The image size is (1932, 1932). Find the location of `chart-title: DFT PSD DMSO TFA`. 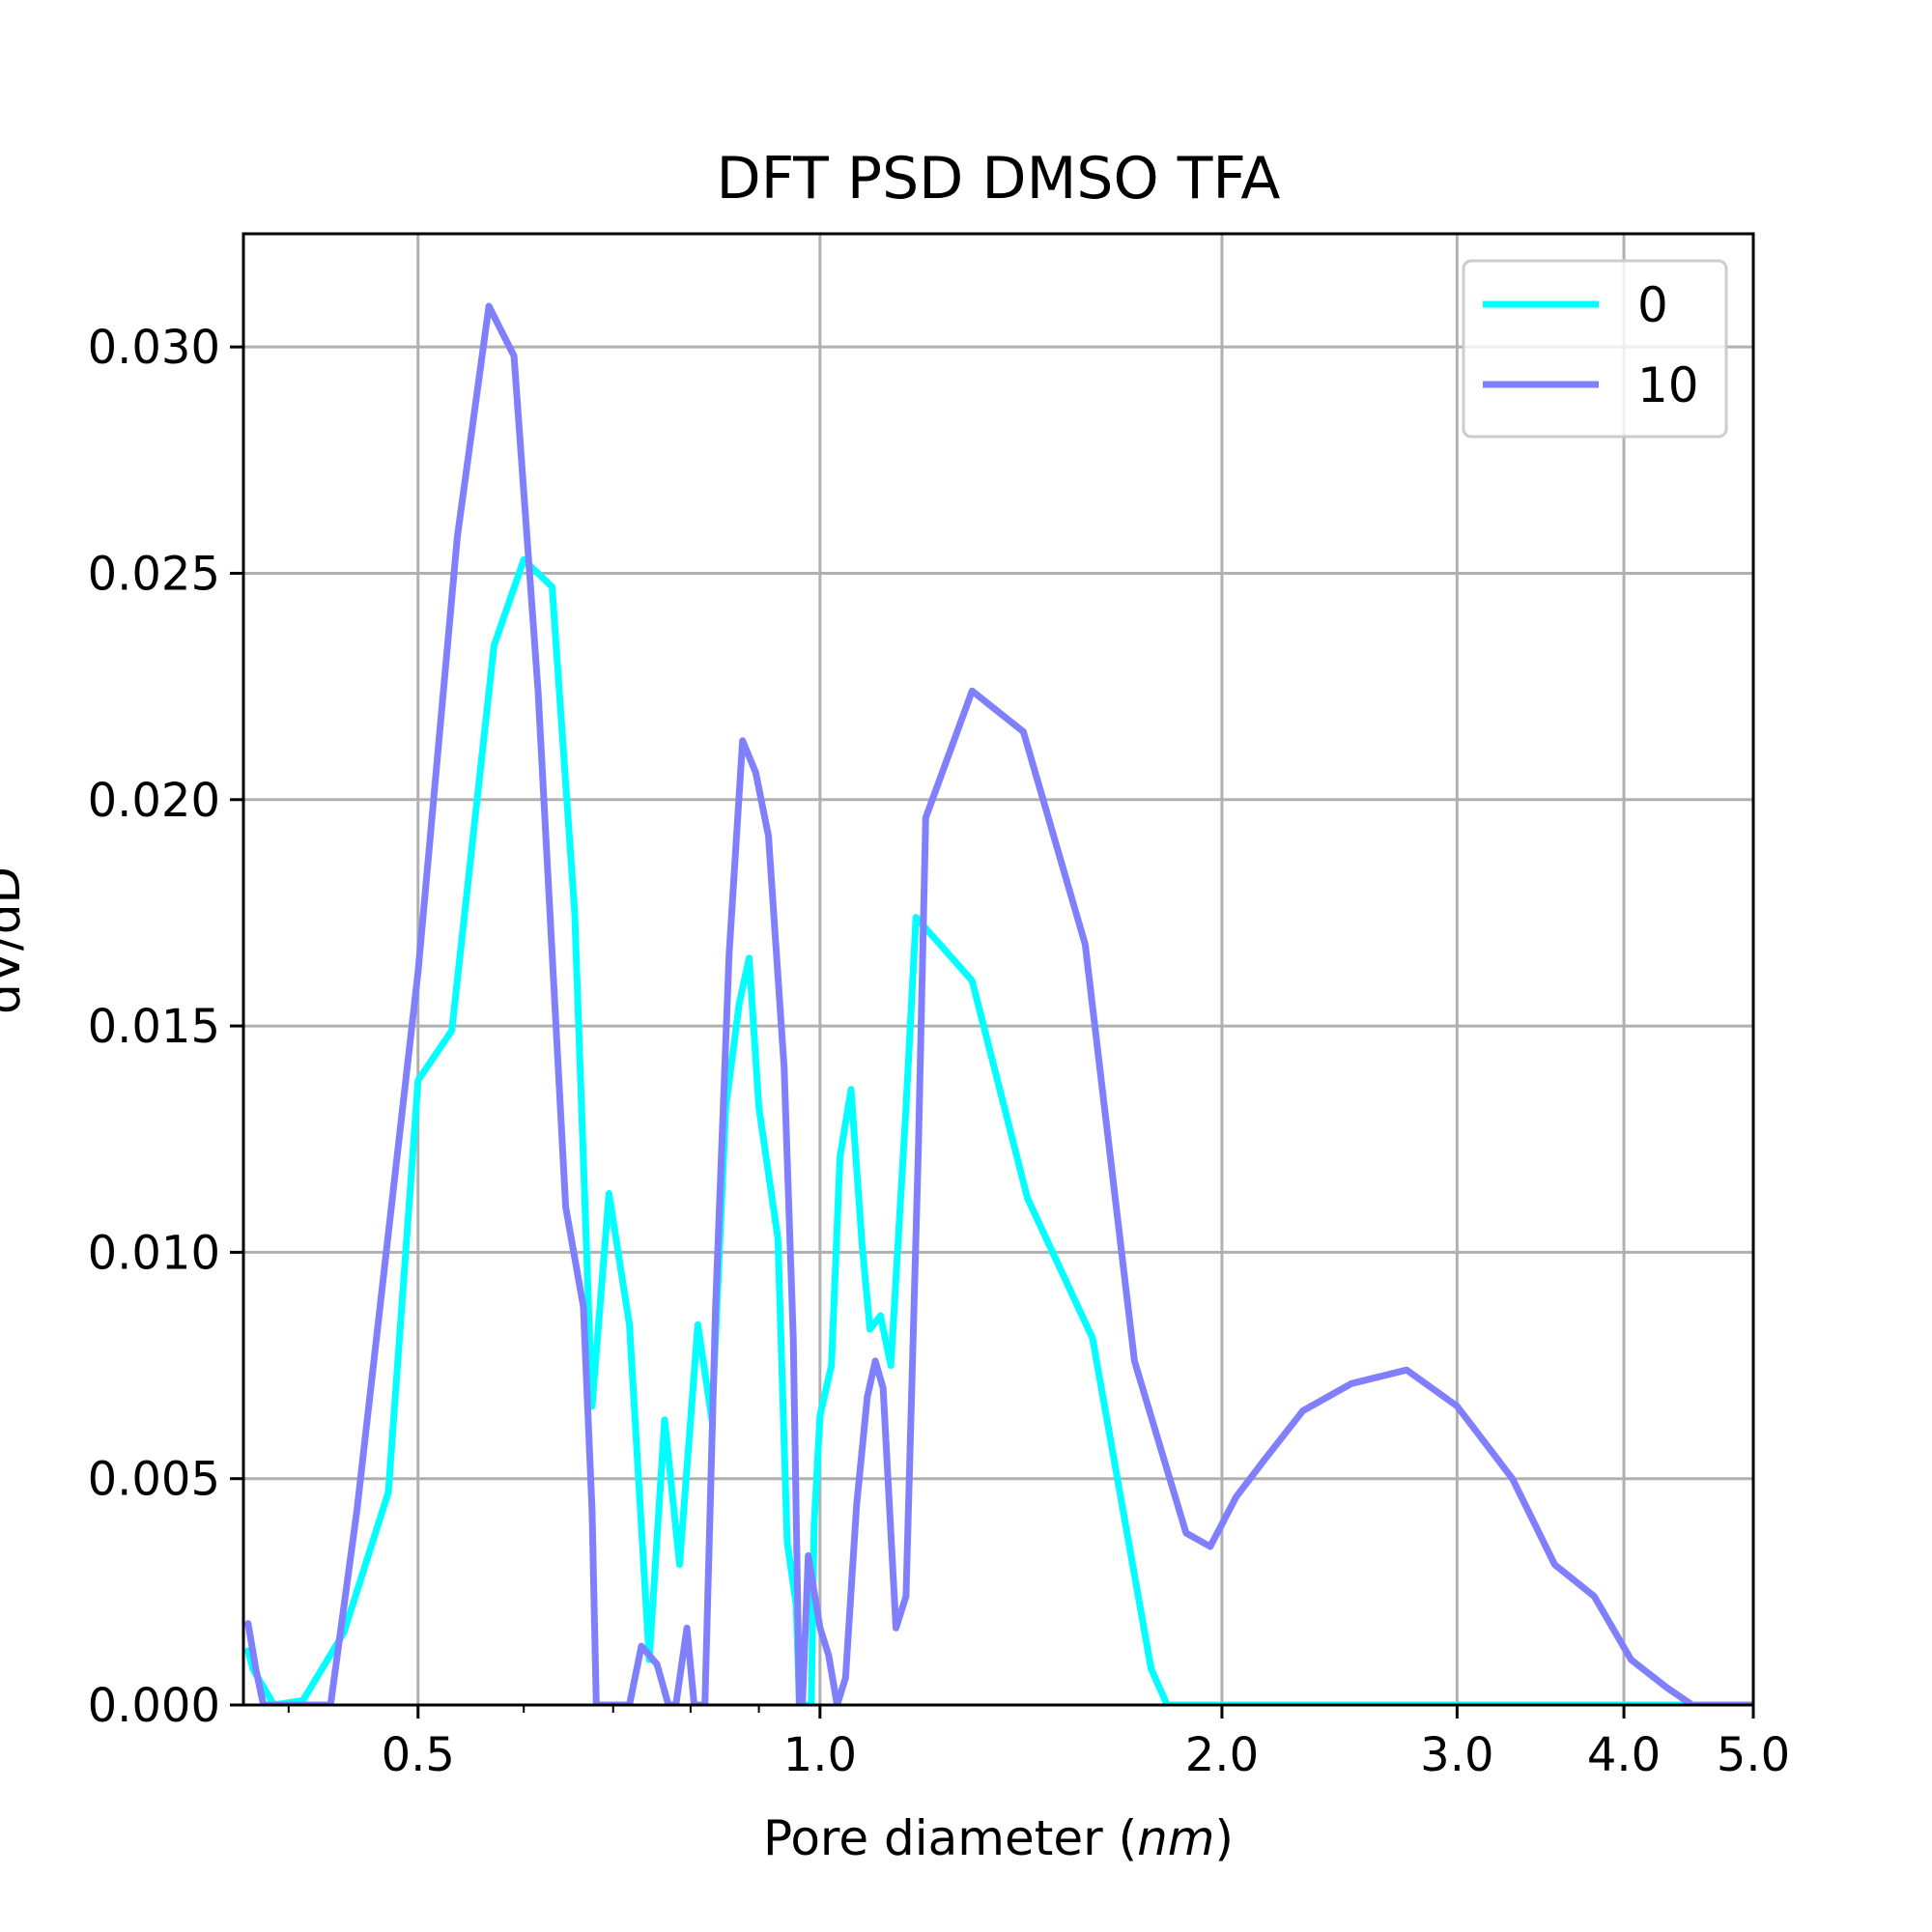

chart-title: DFT PSD DMSO TFA is located at coordinates (999, 179).